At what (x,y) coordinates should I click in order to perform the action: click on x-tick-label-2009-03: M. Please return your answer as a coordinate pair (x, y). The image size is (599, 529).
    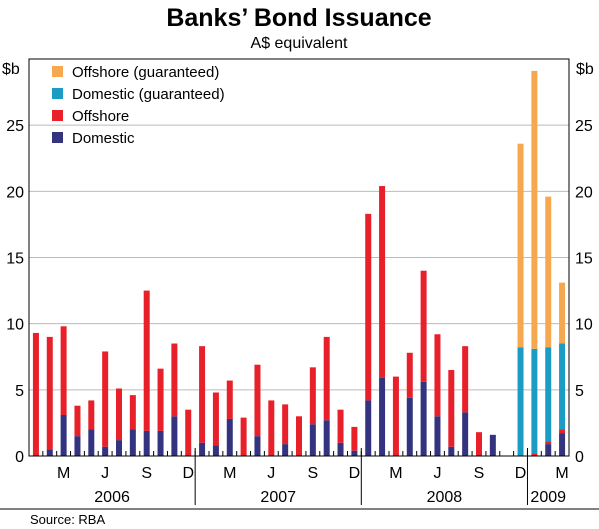
    Looking at the image, I should click on (561, 473).